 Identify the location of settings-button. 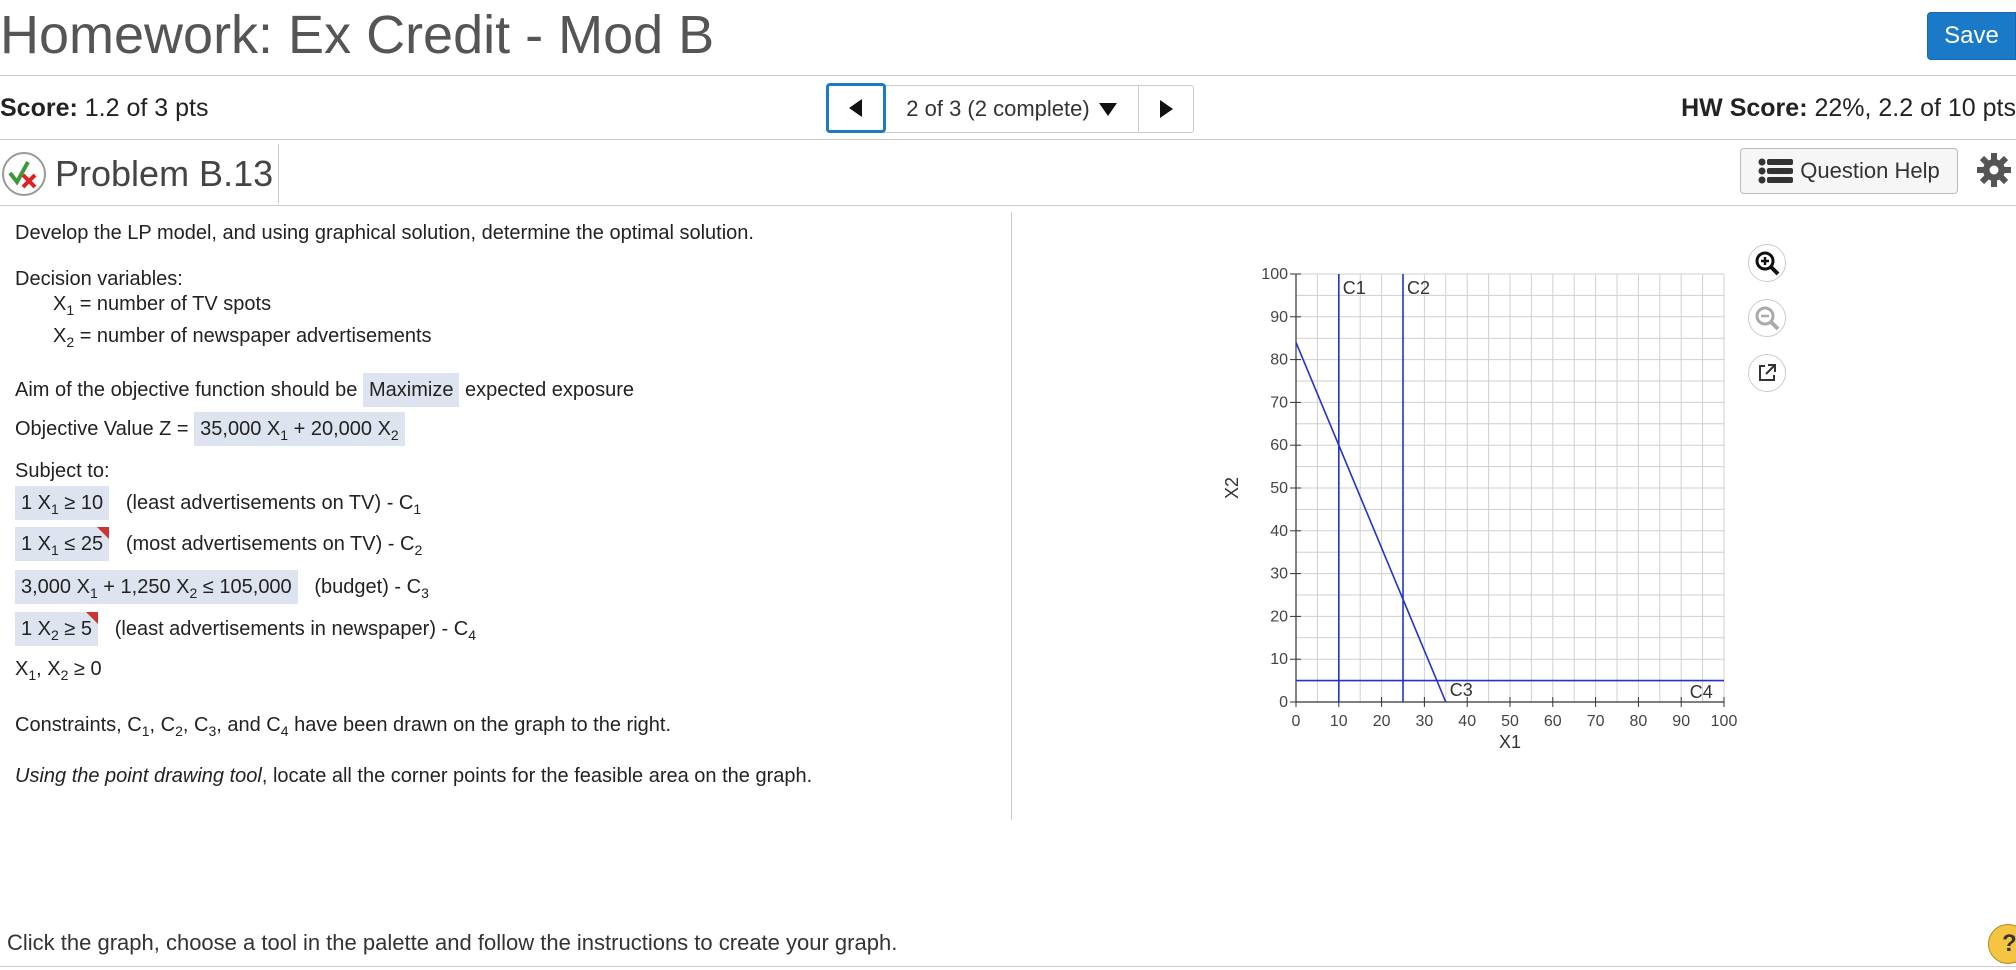
(1994, 172).